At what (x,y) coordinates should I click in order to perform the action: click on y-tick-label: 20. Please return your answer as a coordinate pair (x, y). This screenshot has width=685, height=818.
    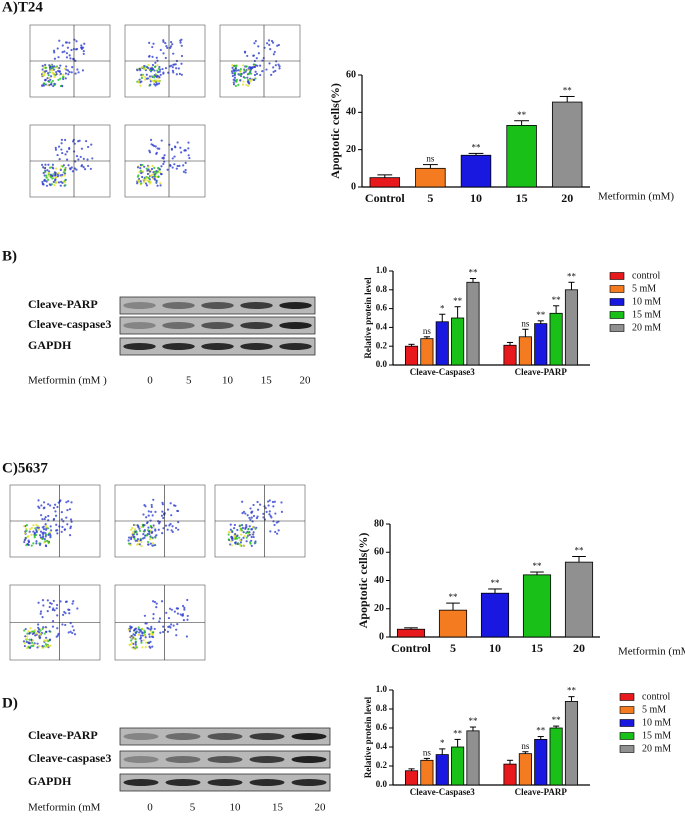
    Looking at the image, I should click on (351, 149).